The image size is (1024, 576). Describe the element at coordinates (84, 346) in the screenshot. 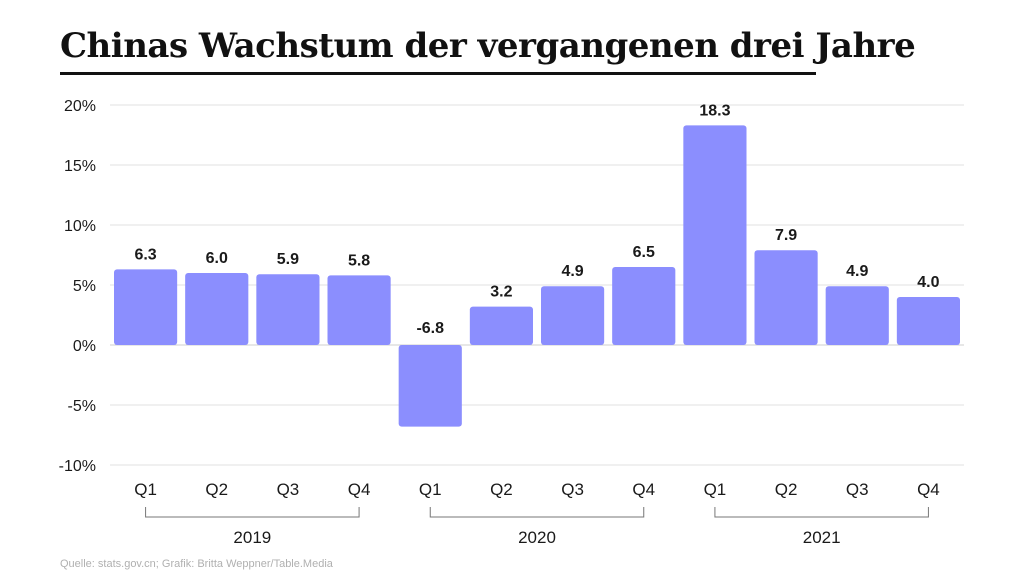

I see `y-tick-label: 0%` at that location.